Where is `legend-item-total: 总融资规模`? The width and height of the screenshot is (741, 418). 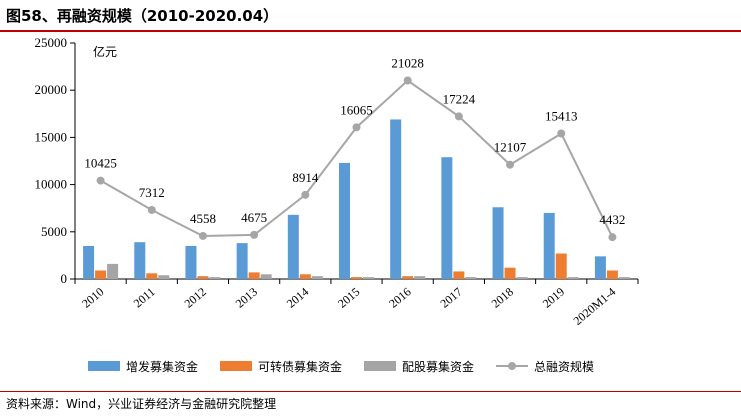
legend-item-total: 总融资规模 is located at coordinates (545, 366).